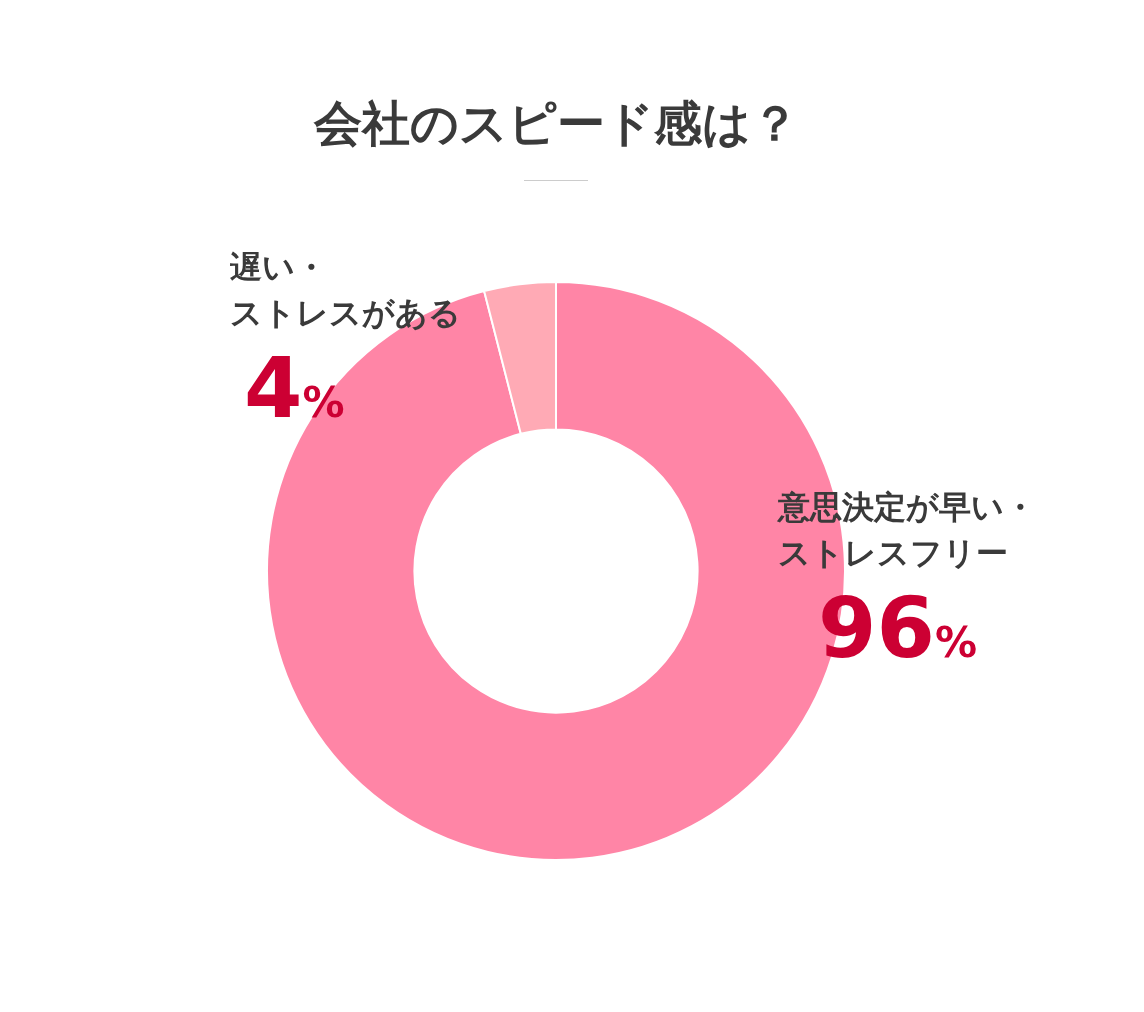 The width and height of the screenshot is (1144, 1012). Describe the element at coordinates (556, 123) in the screenshot. I see `chart-title: 会社のスピード感は？` at that location.